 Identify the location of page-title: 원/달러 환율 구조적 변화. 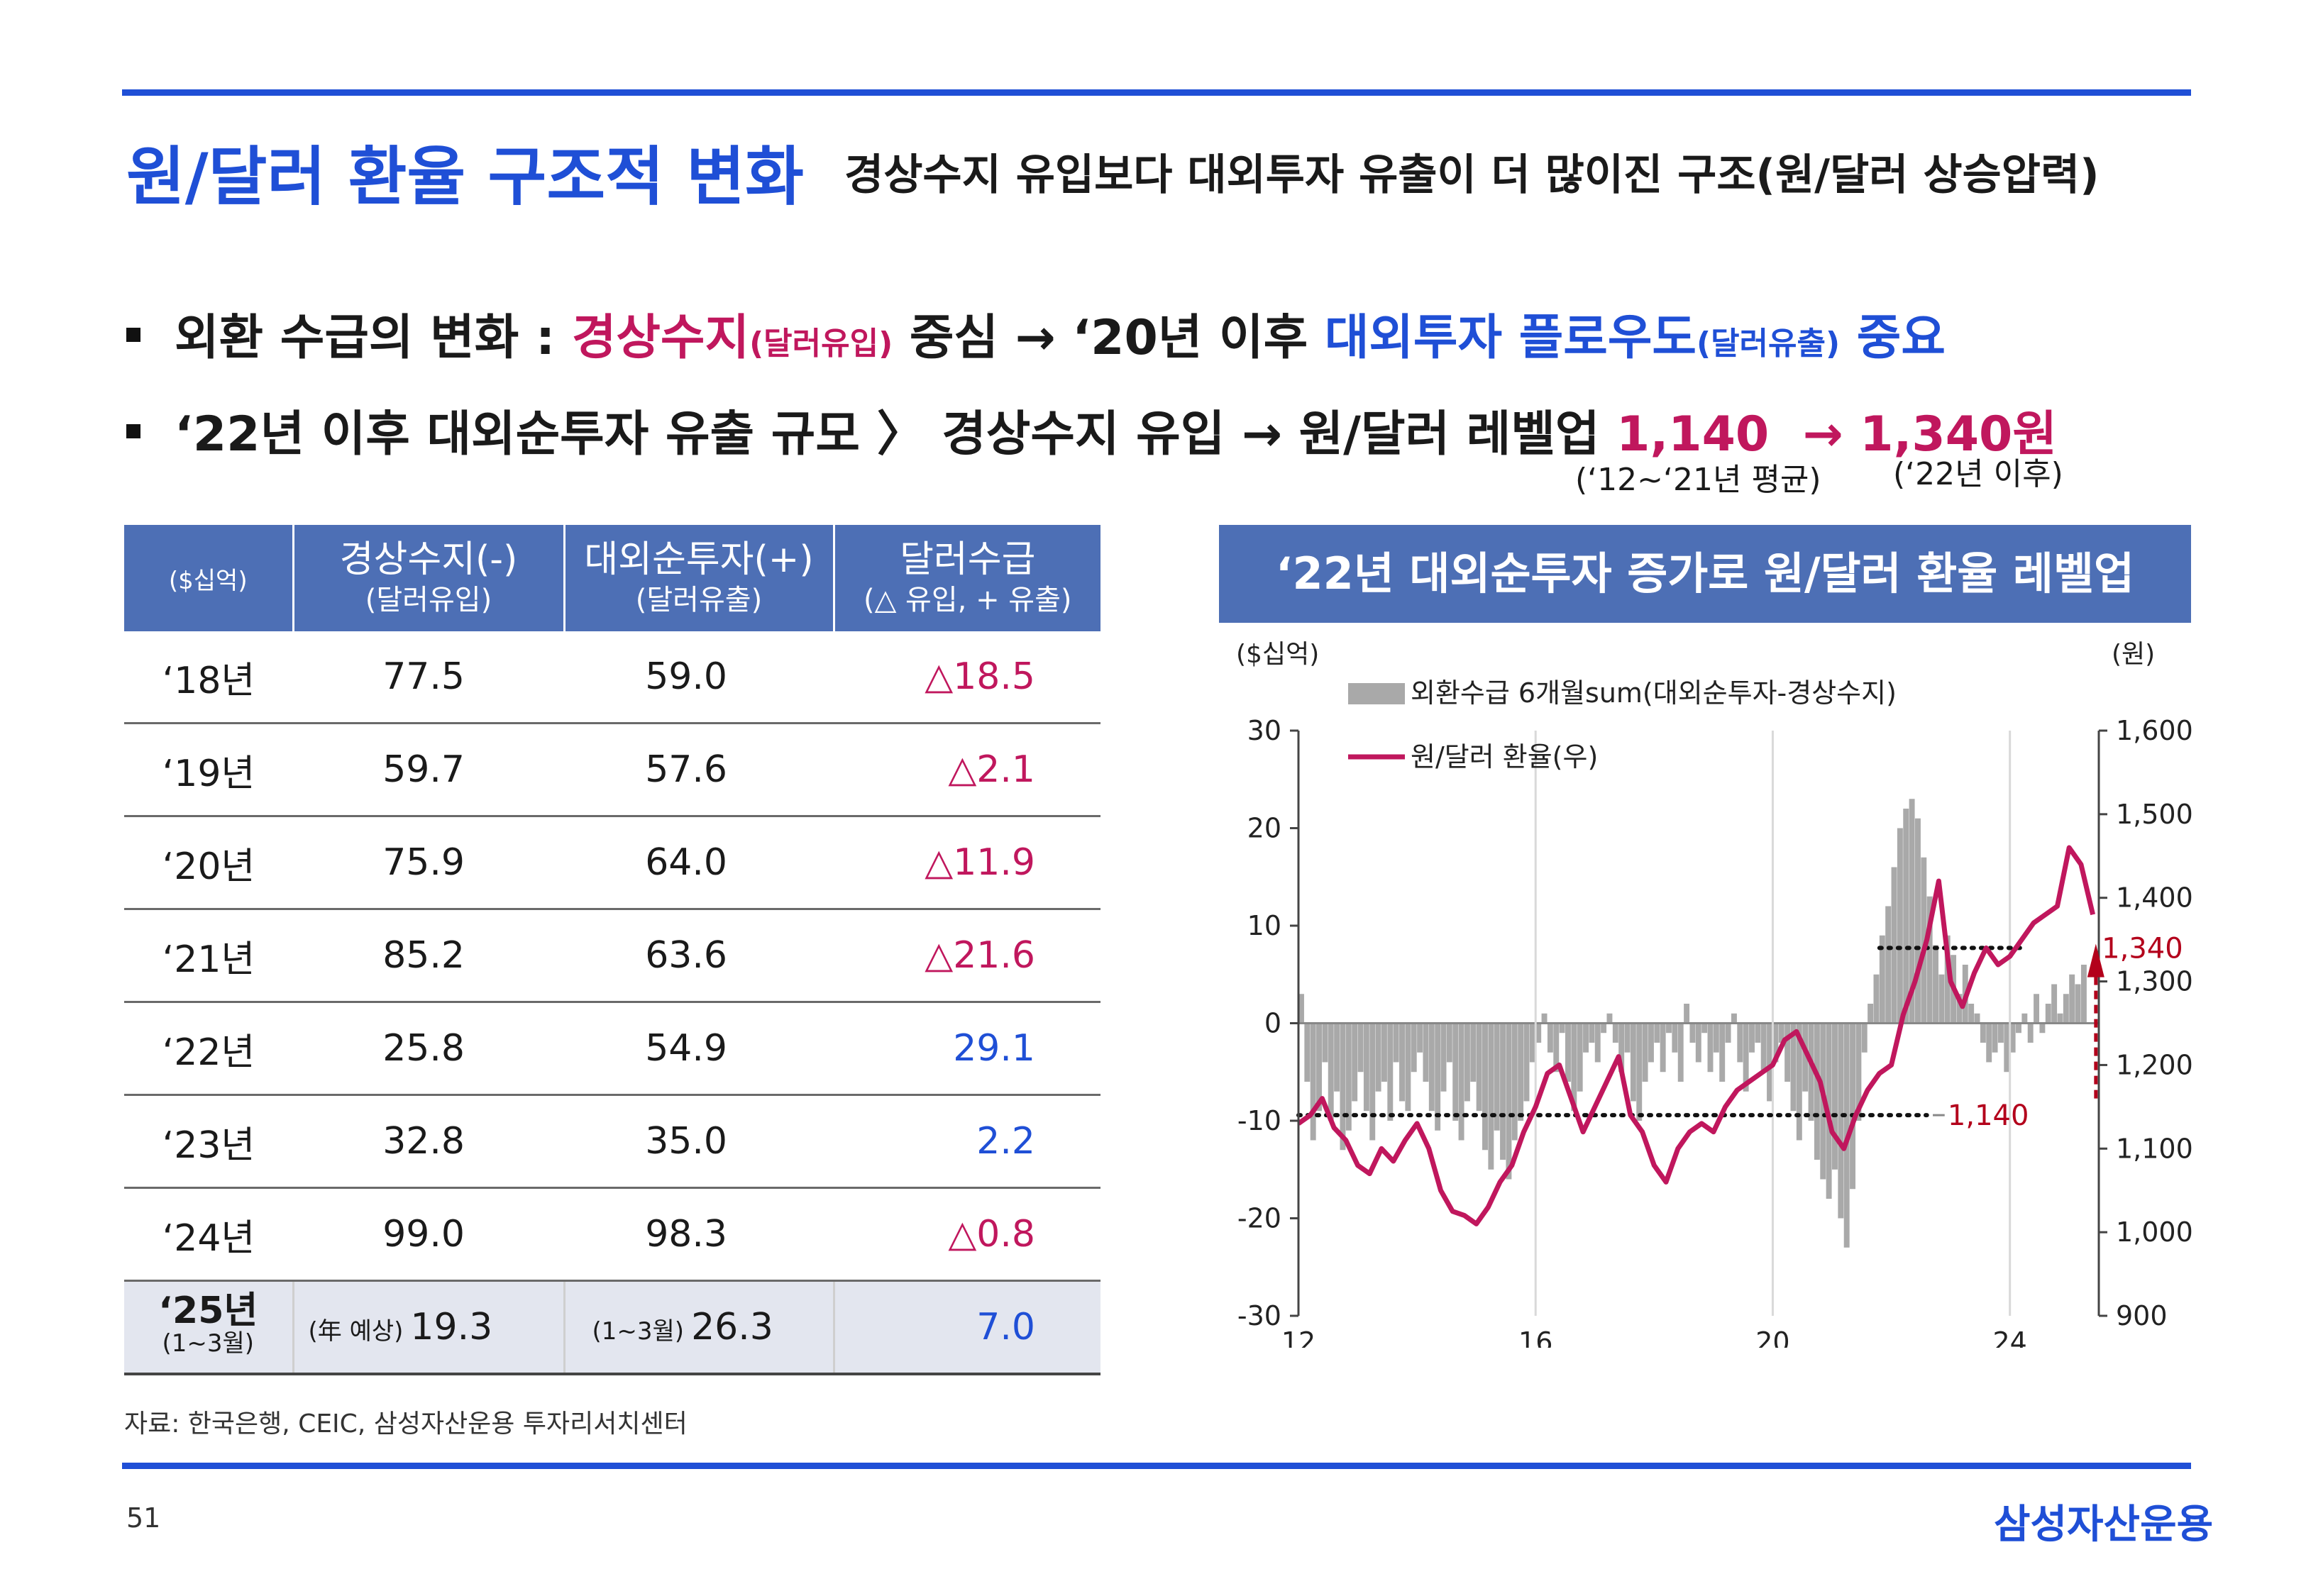
(465, 177).